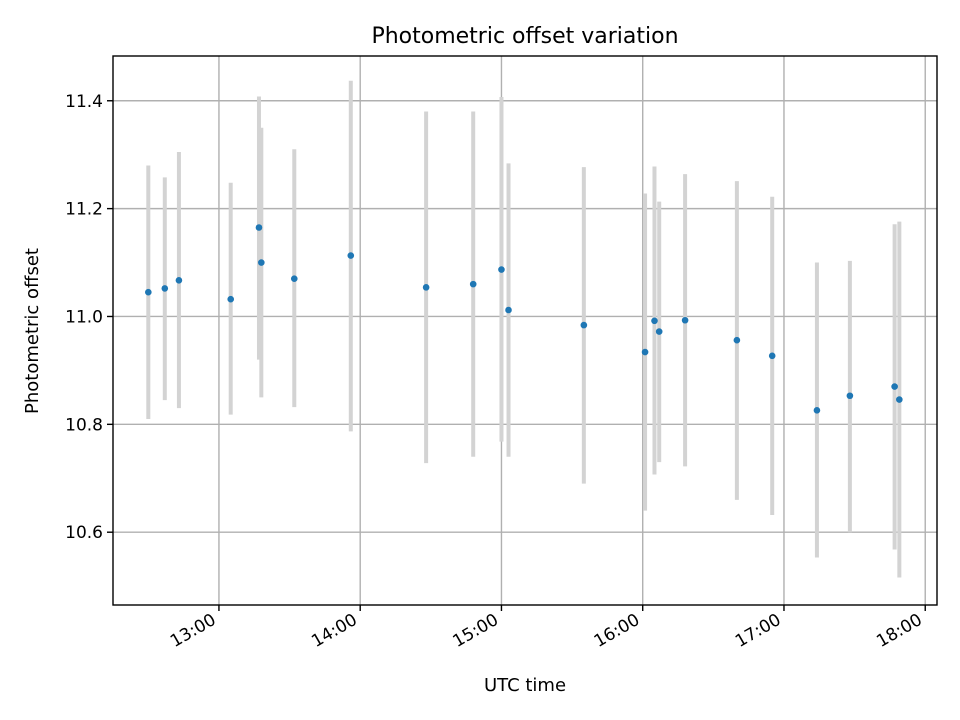 This screenshot has width=960, height=720. I want to click on y-tick-label: 11.0, so click(84, 317).